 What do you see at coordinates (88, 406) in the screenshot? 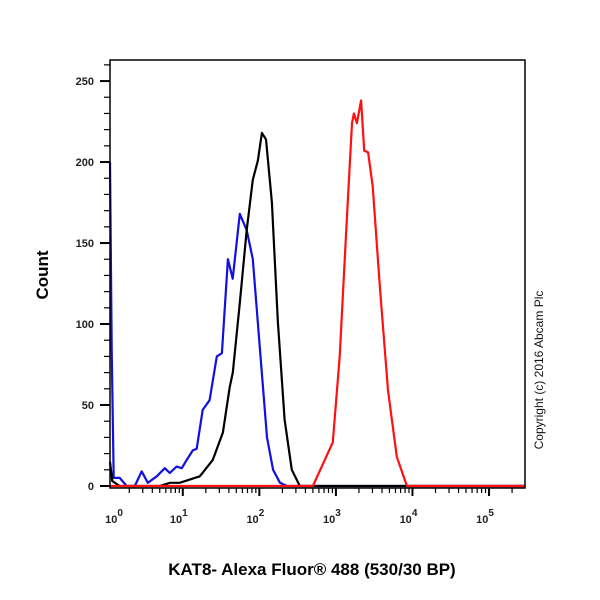
I see `y-tick-label: 50` at bounding box center [88, 406].